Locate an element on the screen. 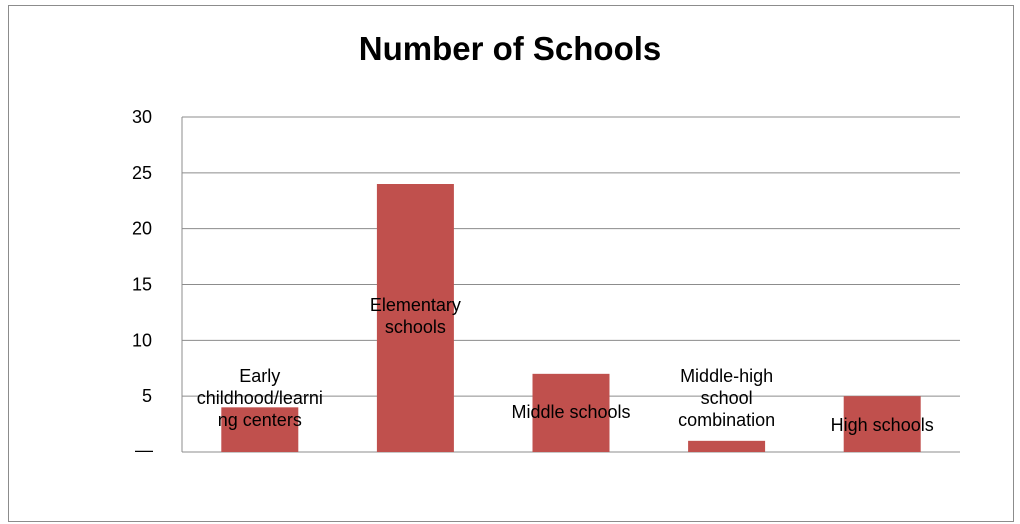  y-tick-label: 15 is located at coordinates (142, 285).